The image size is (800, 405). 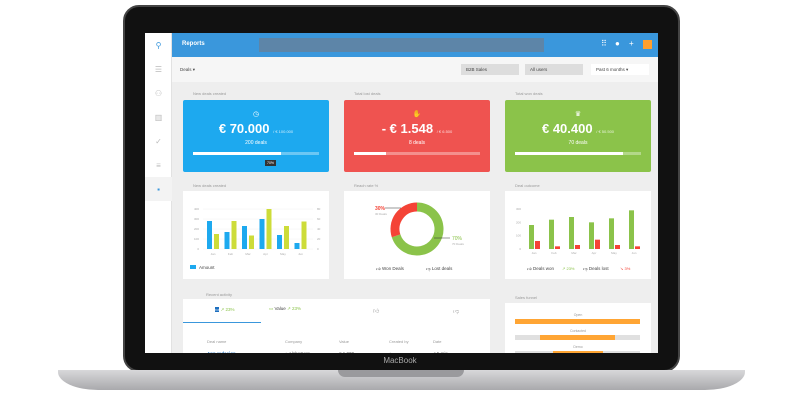 What do you see at coordinates (380, 209) in the screenshot?
I see `slice-label: 30%` at bounding box center [380, 209].